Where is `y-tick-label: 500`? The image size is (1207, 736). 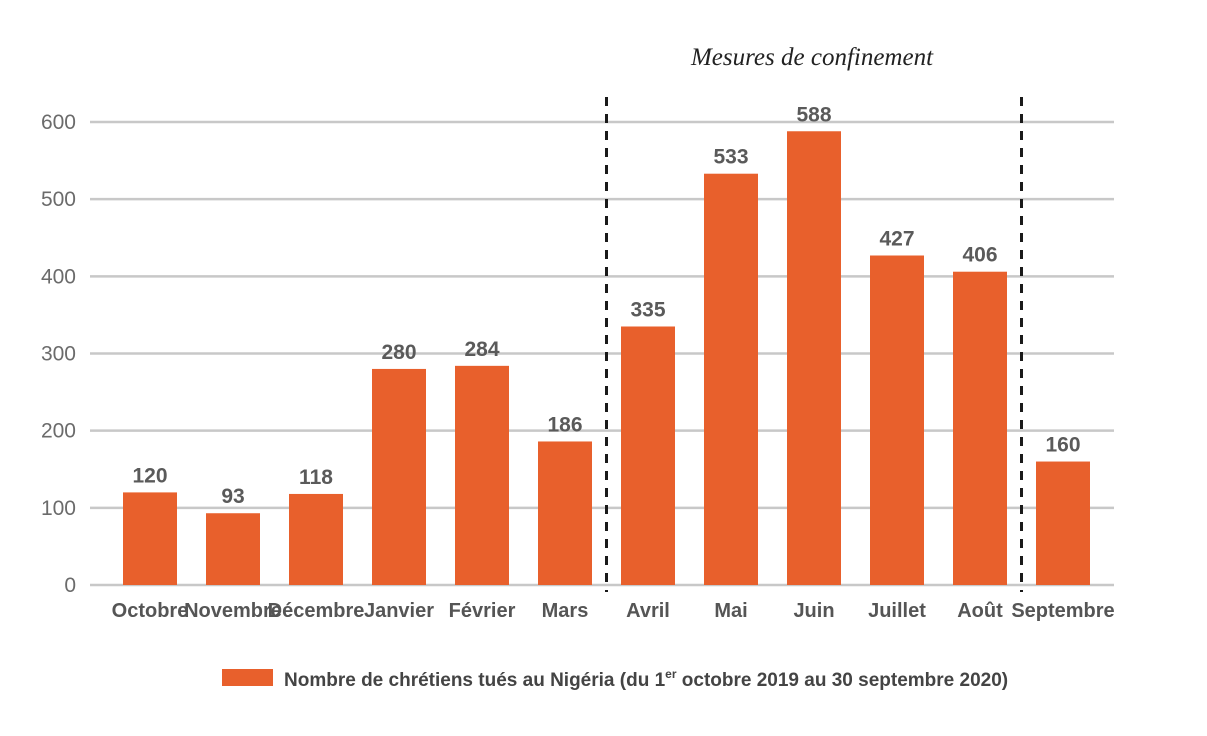
y-tick-label: 500 is located at coordinates (58, 199).